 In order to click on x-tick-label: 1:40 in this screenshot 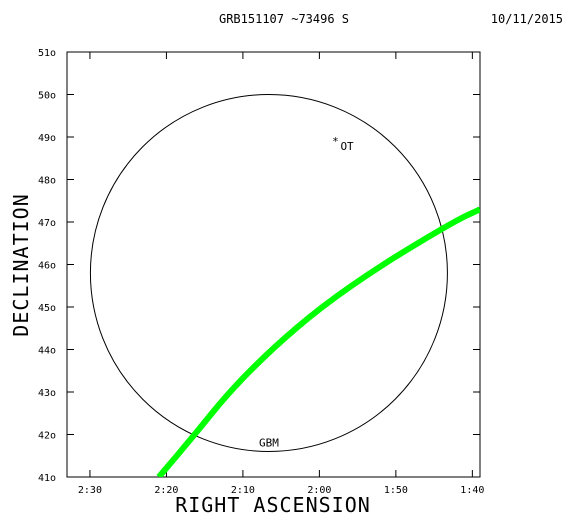, I will do `click(472, 490)`.